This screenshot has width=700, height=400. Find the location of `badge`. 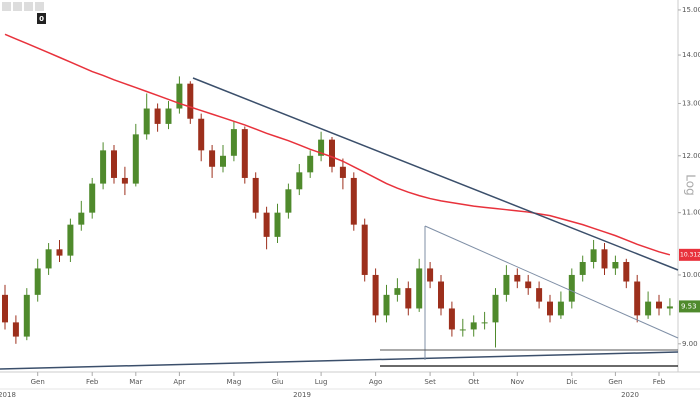

badge is located at coordinates (41, 18).